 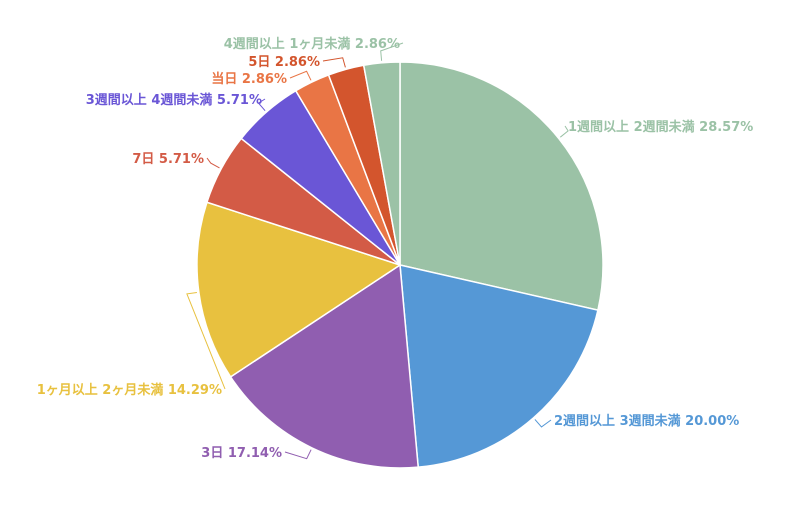 What do you see at coordinates (312, 44) in the screenshot?
I see `slice-label-8: 4週間以上 1ヶ月未満 2.86%` at bounding box center [312, 44].